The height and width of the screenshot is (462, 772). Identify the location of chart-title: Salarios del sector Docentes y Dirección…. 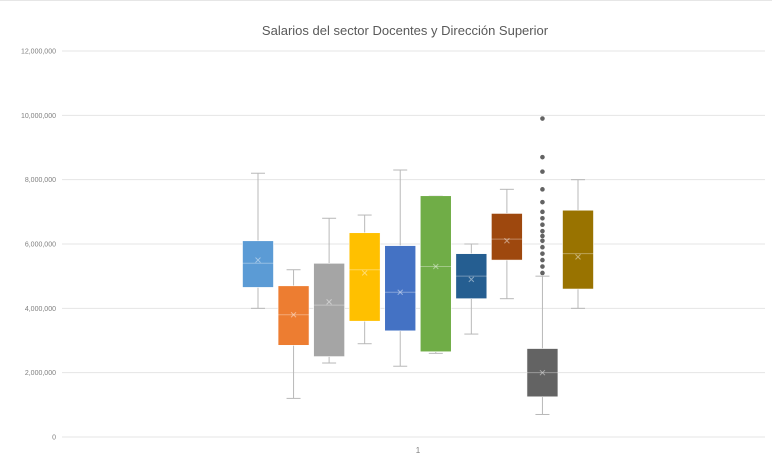
(405, 30).